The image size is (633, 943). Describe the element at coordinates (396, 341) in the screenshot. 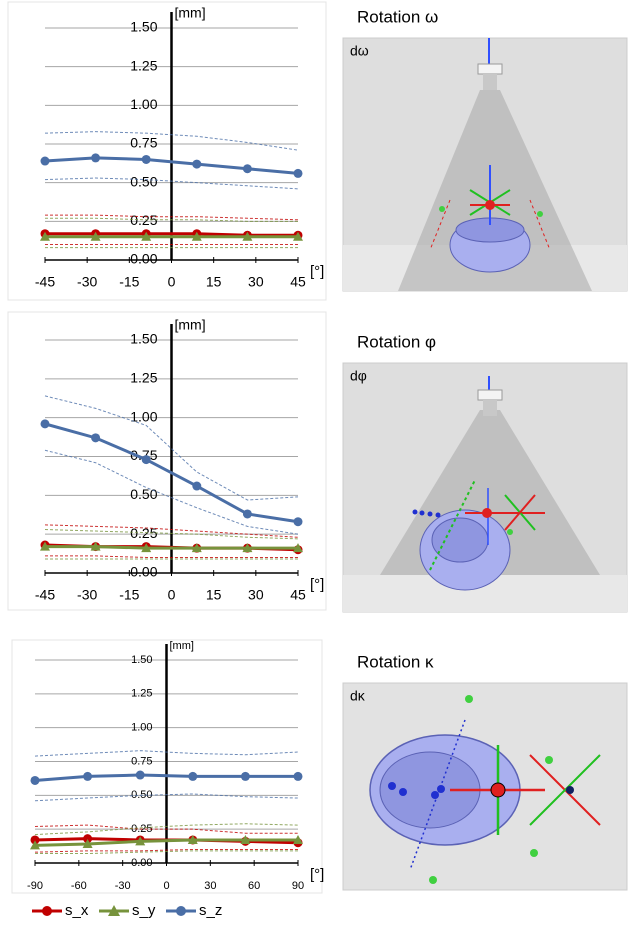

I see `chart-title: Rotation φ` at that location.